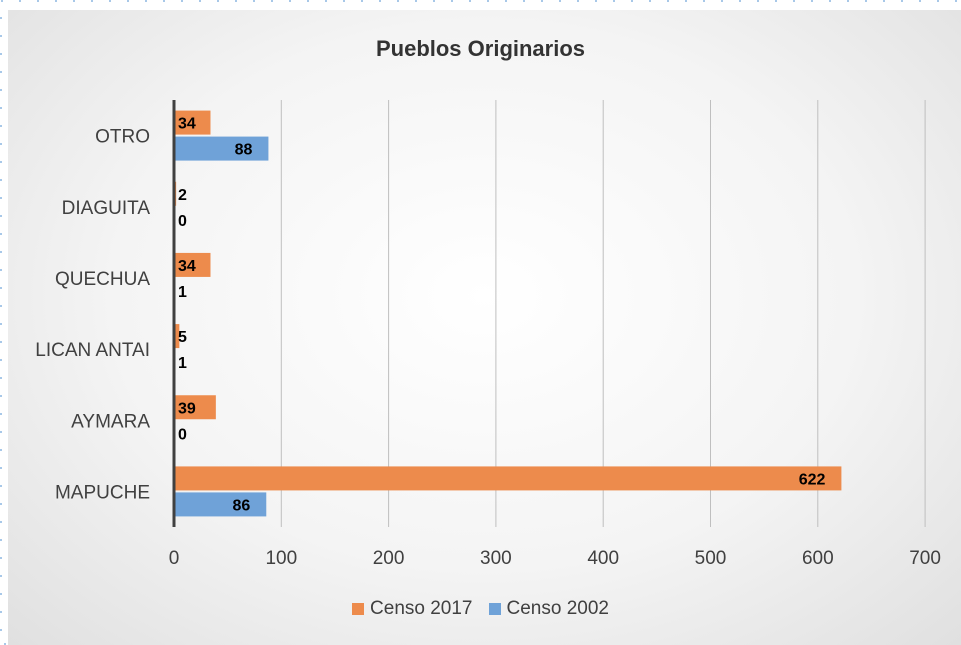 This screenshot has width=961, height=645. Describe the element at coordinates (389, 558) in the screenshot. I see `x-tick-label: 200` at that location.